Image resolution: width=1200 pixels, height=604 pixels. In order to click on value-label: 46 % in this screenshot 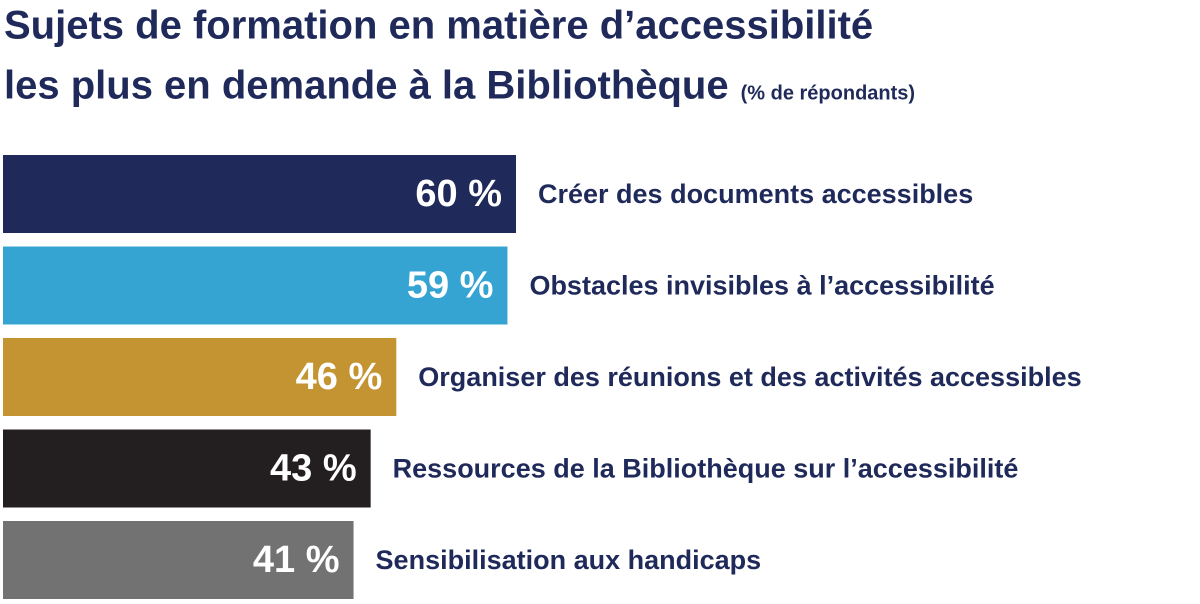, I will do `click(339, 377)`.